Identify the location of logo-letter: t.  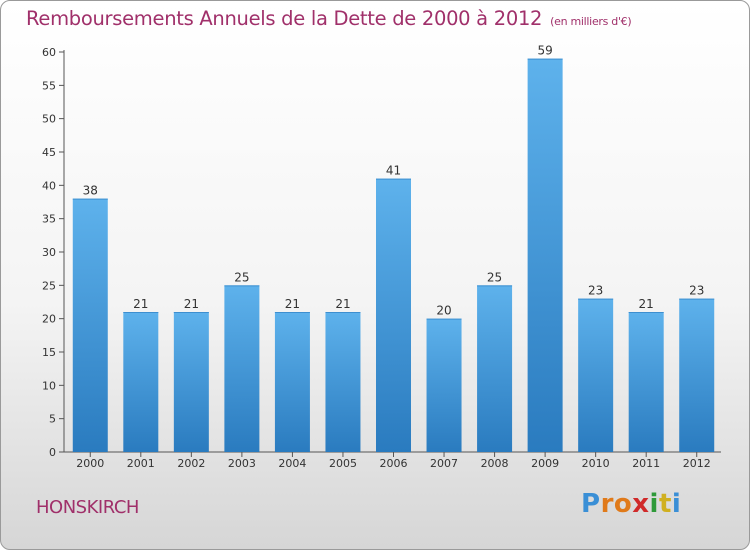
(665, 504).